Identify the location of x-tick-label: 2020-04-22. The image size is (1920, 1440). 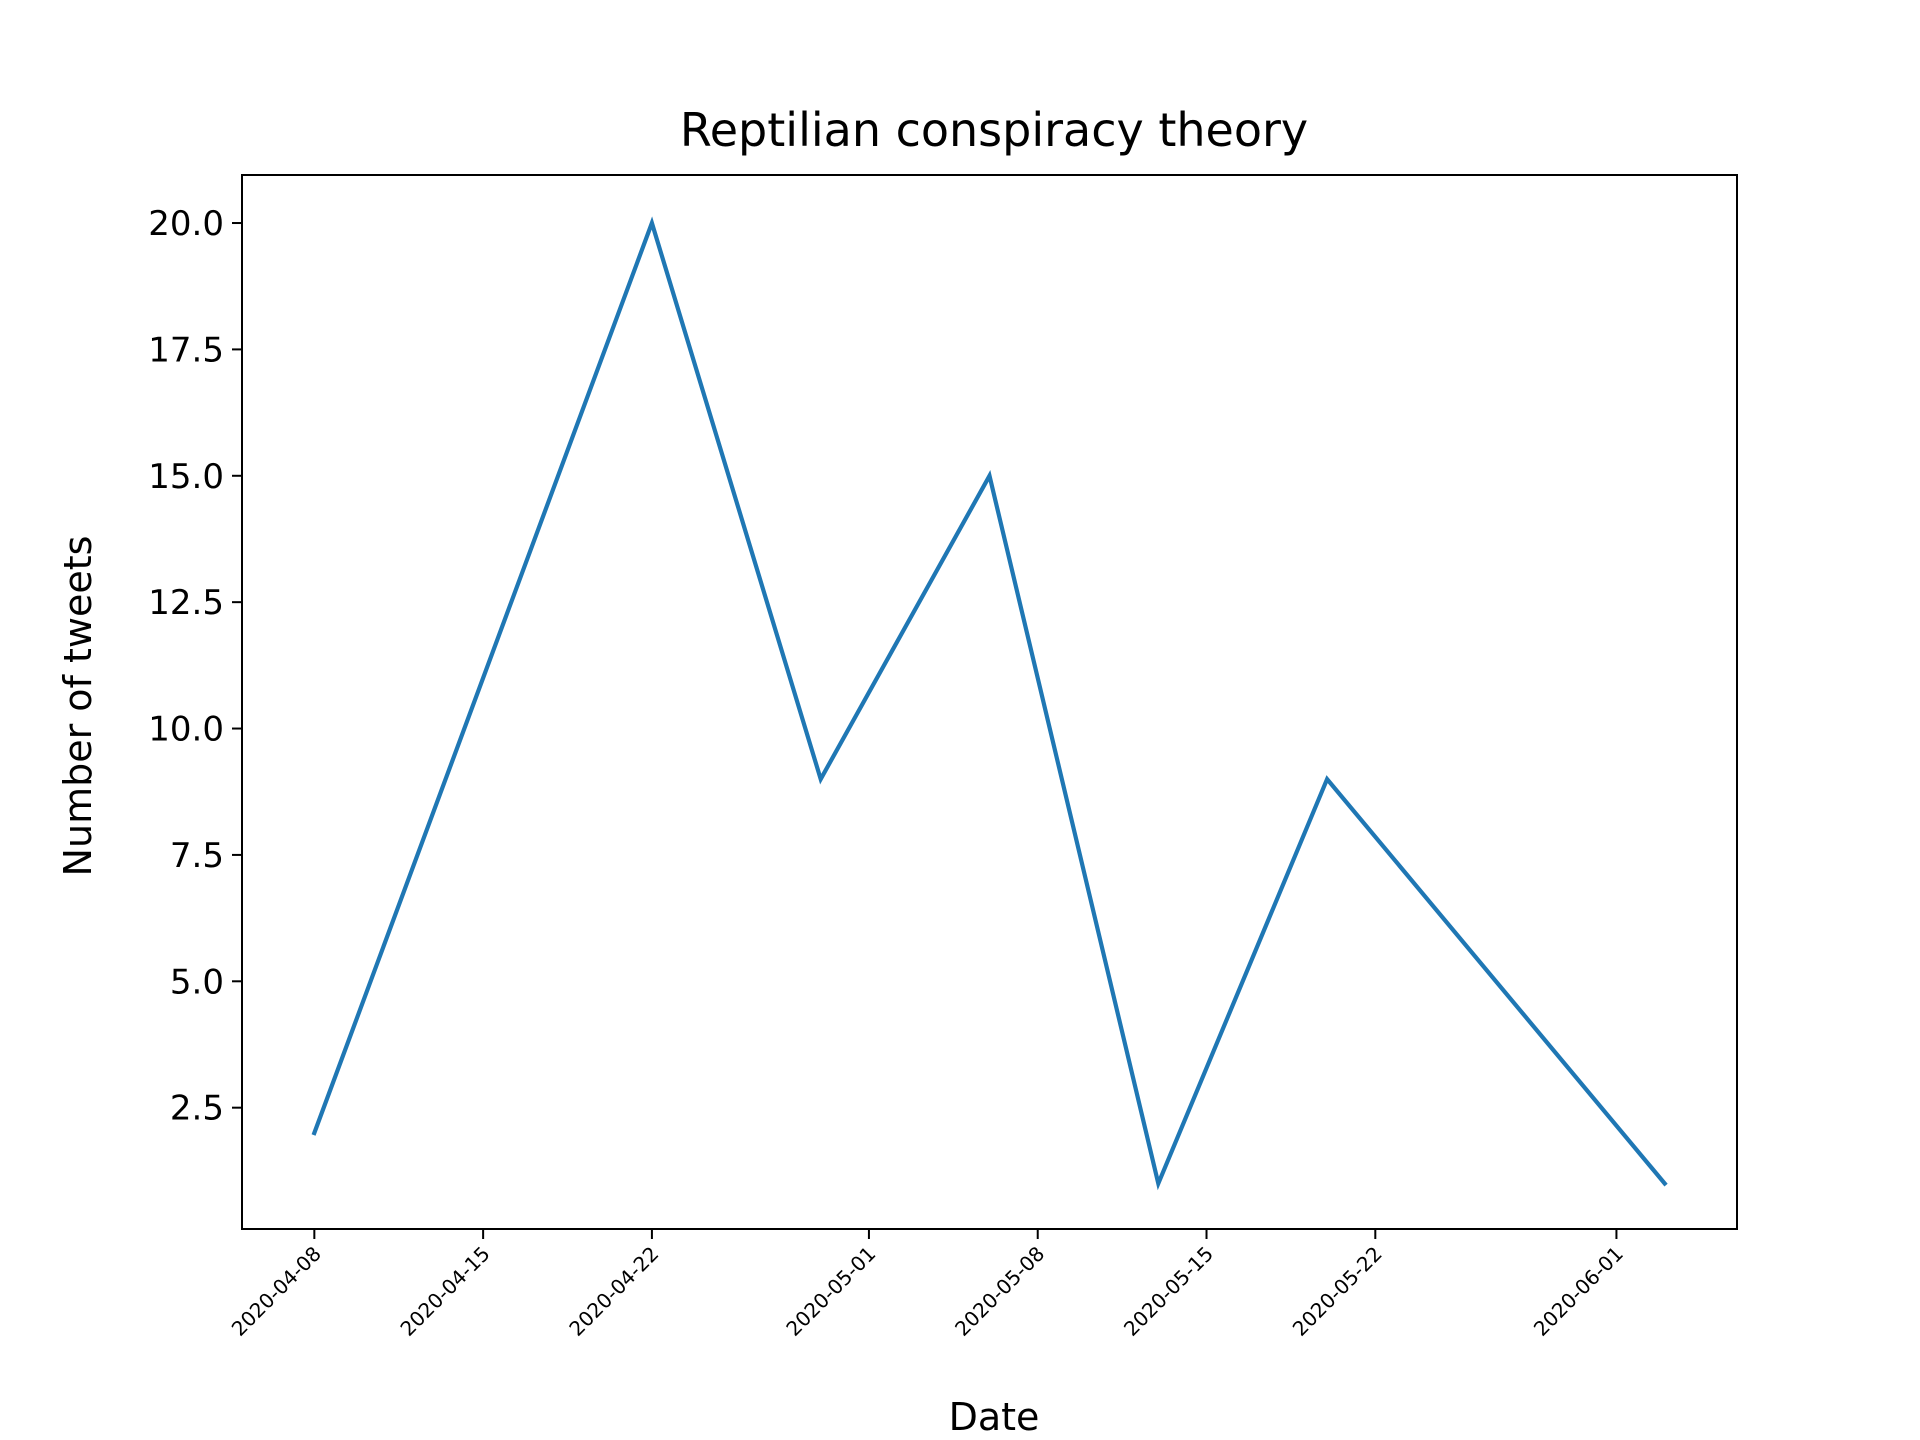
(613, 1291).